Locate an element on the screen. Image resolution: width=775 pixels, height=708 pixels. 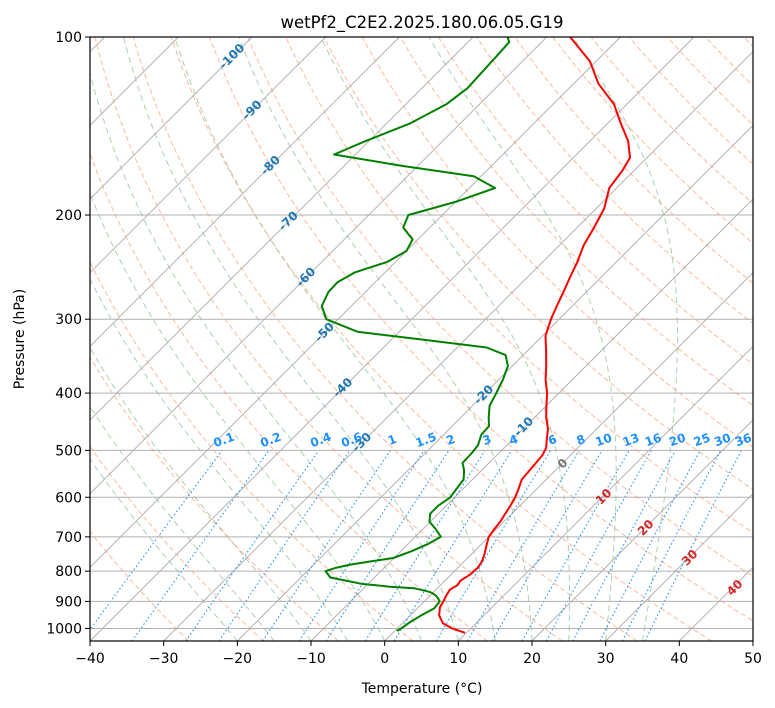
y-tick-label: 800 is located at coordinates (68, 572).